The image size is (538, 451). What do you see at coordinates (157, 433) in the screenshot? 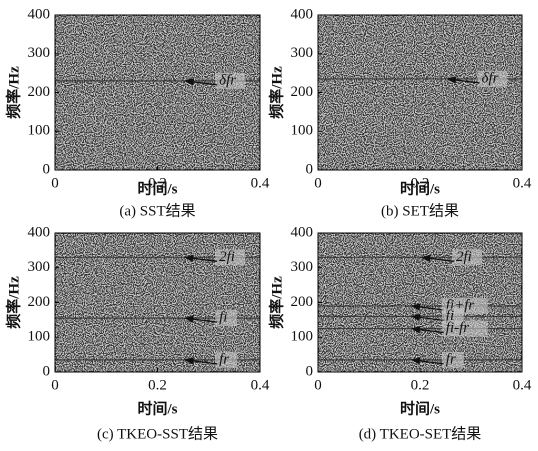
I see `caption: (c) TKEO-SST结果` at bounding box center [157, 433].